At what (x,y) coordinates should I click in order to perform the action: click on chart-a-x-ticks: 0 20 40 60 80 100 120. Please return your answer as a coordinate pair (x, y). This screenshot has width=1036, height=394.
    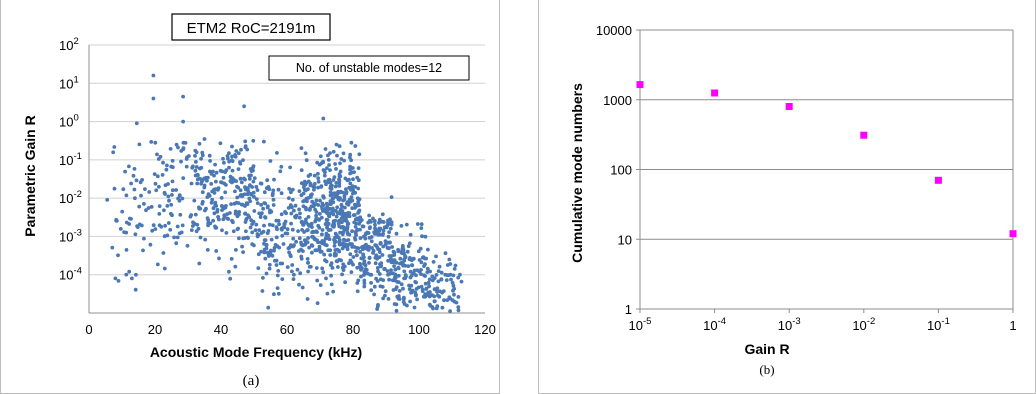
    Looking at the image, I should click on (290, 329).